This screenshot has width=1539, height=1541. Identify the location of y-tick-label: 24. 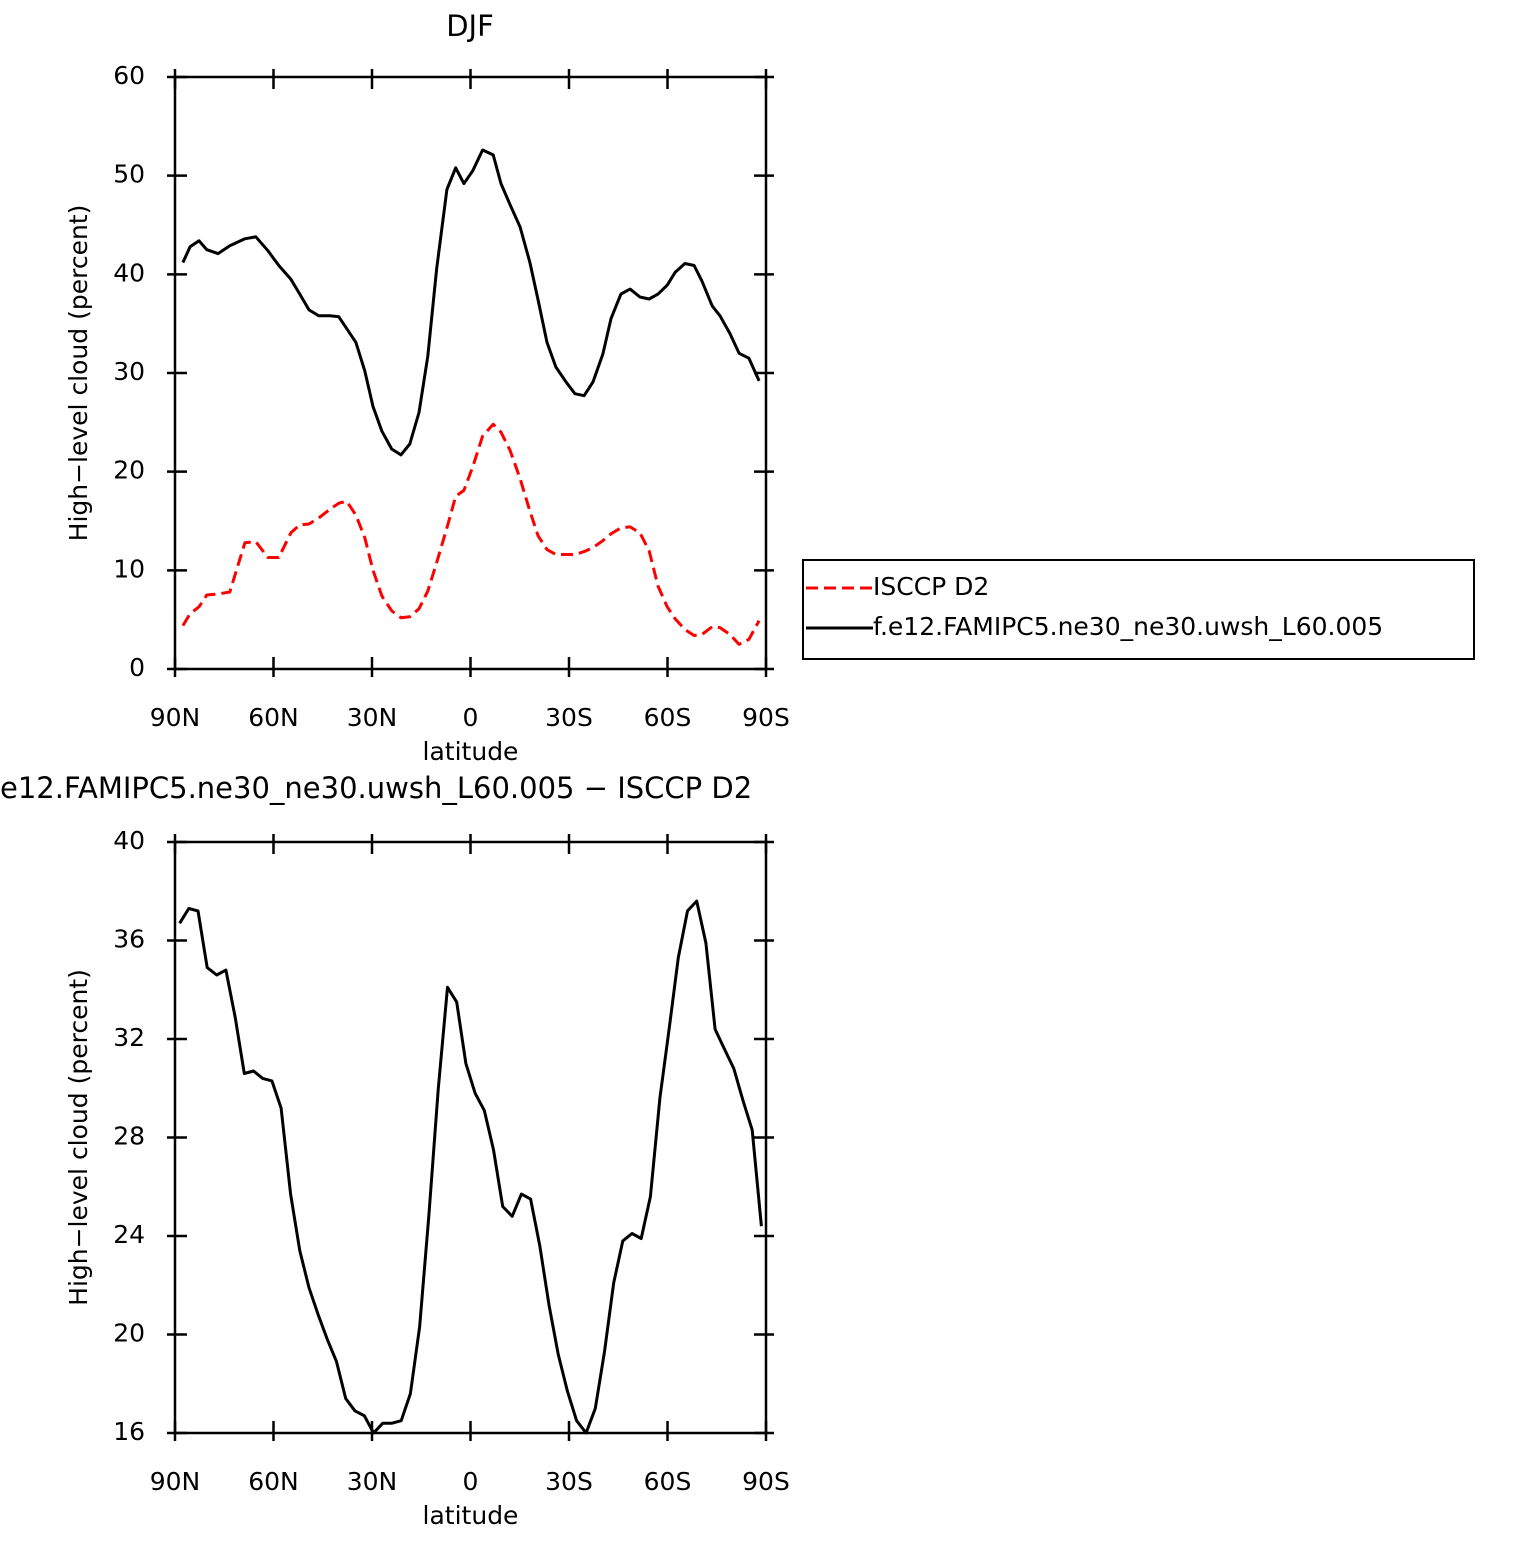
(129, 1234).